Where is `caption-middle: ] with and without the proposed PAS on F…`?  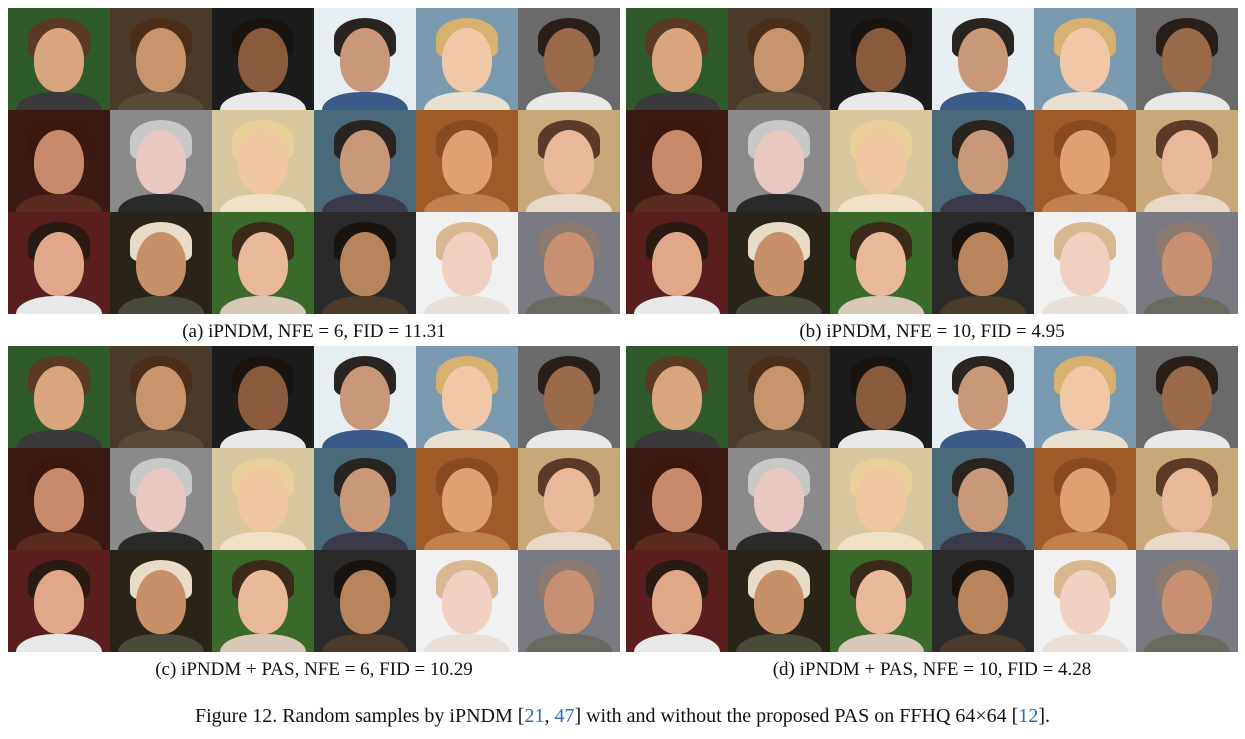 caption-middle: ] with and without the proposed PAS on F… is located at coordinates (796, 716).